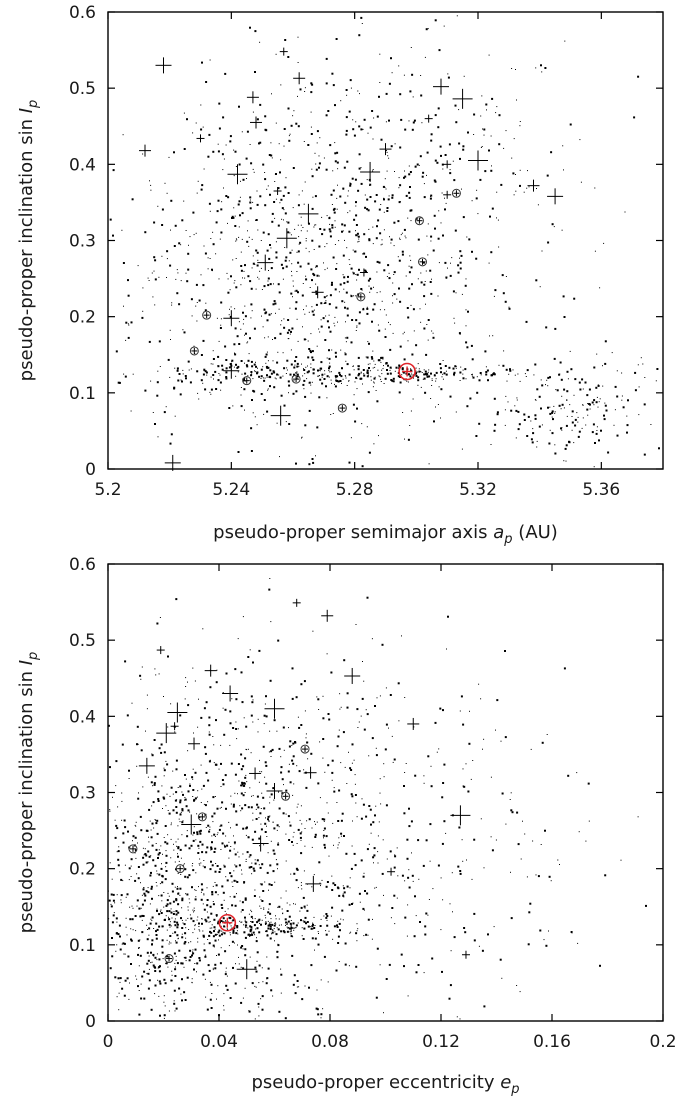  I want to click on cross-marker, so click(308, 213).